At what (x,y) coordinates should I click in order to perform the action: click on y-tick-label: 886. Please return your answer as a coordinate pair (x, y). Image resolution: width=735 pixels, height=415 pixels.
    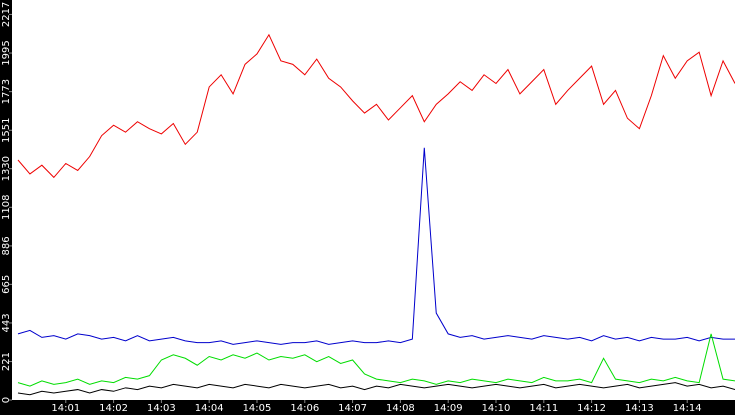
    Looking at the image, I should click on (6, 245).